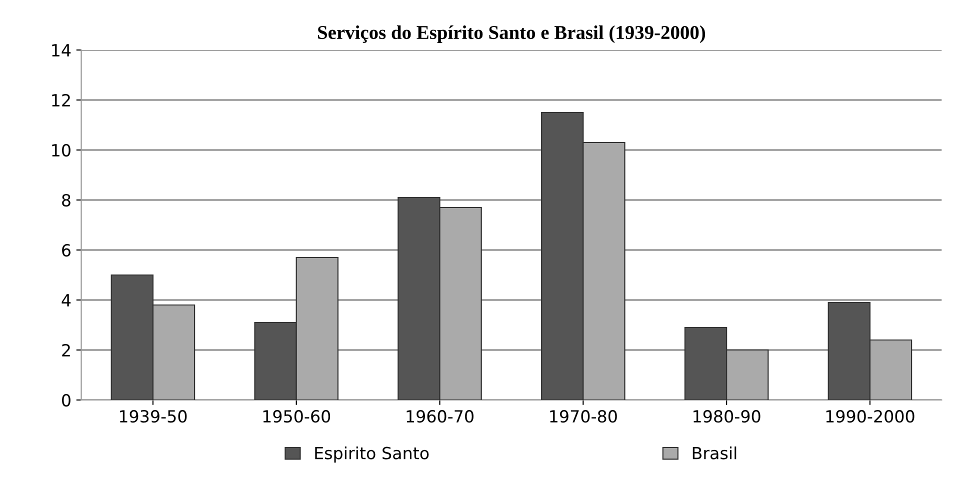 The width and height of the screenshot is (956, 500). I want to click on y-tick-label: 12, so click(61, 100).